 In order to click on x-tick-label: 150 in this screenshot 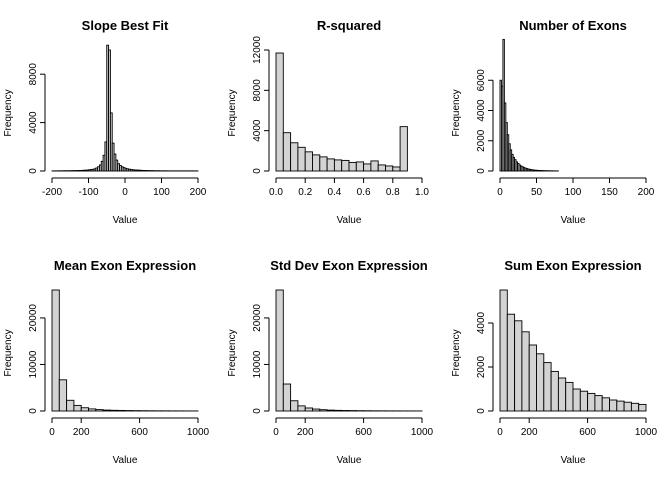, I will do `click(609, 192)`.